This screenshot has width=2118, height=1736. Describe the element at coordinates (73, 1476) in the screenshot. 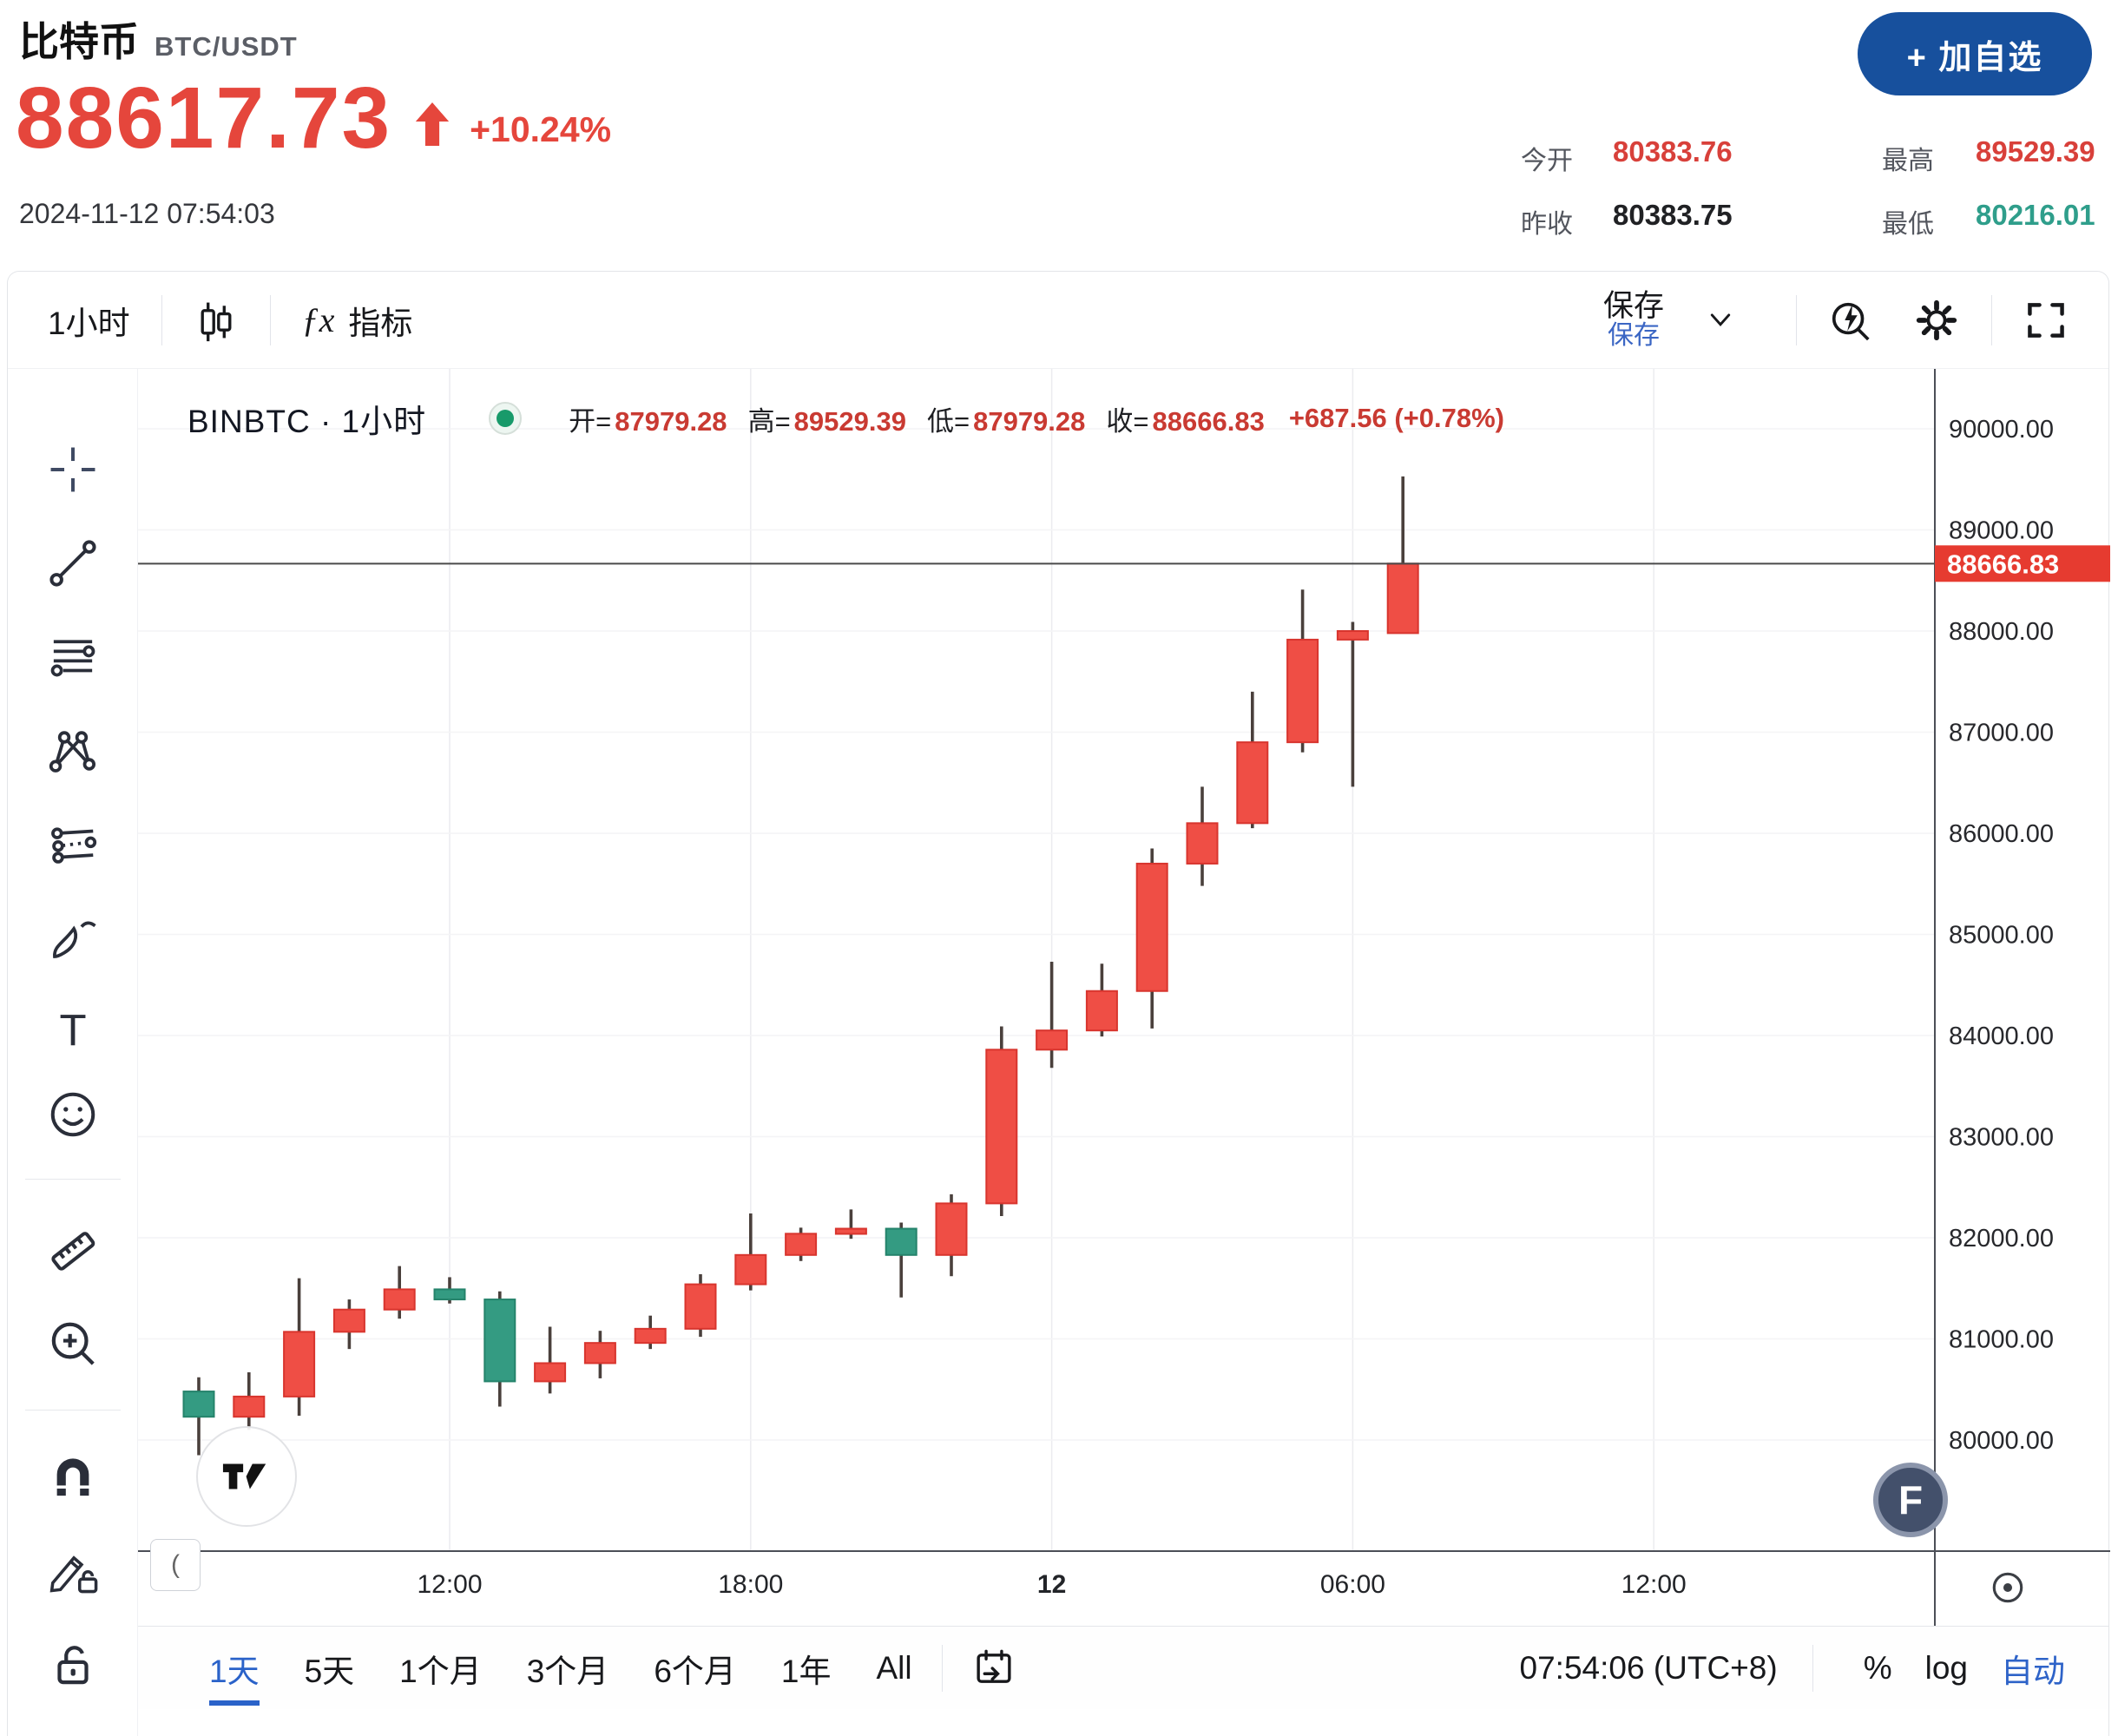

I see `magnet-icon` at that location.